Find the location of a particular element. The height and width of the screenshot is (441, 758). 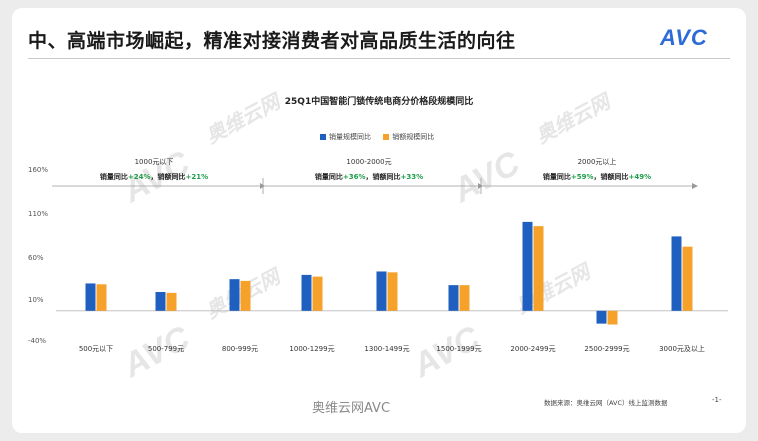

stat-value: +49% is located at coordinates (640, 177).